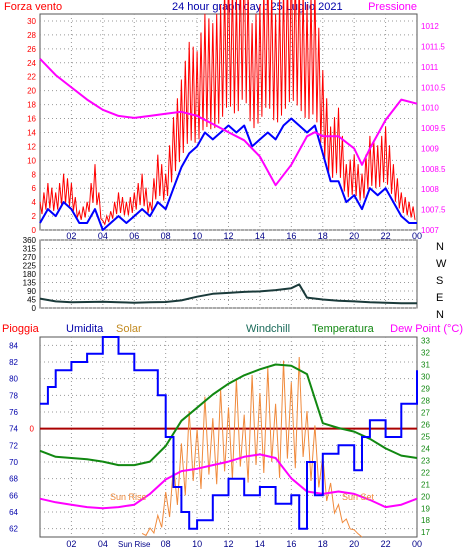  Describe the element at coordinates (30, 283) in the screenshot. I see `direction-y-tick-label: 135` at that location.